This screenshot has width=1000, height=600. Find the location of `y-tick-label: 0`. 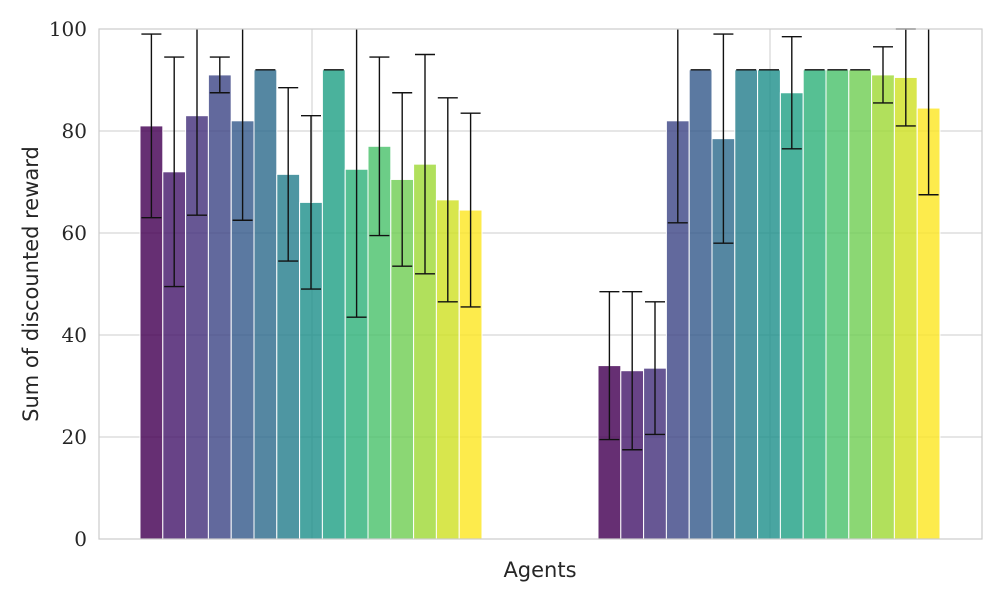

y-tick-label: 0 is located at coordinates (80, 539).